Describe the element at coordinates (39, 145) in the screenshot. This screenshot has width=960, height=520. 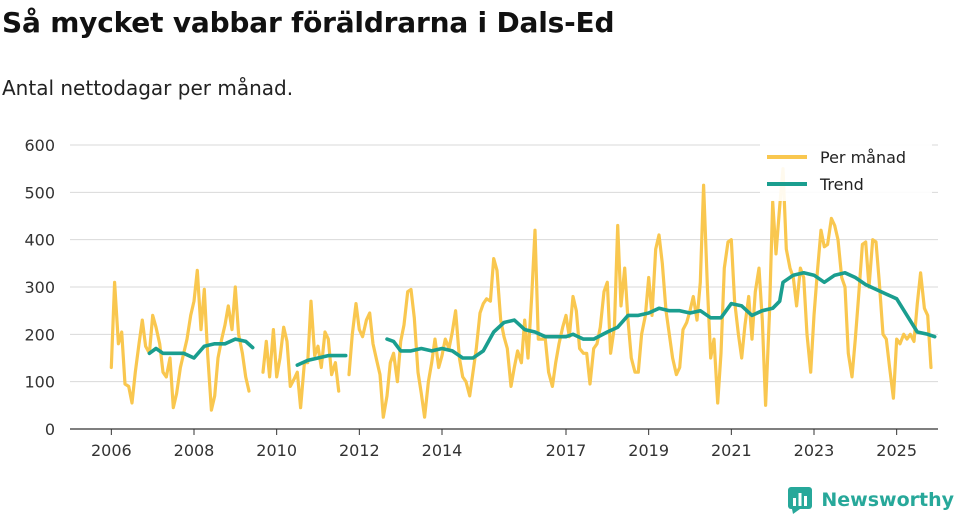
I see `y-tick-label-600: 600` at that location.